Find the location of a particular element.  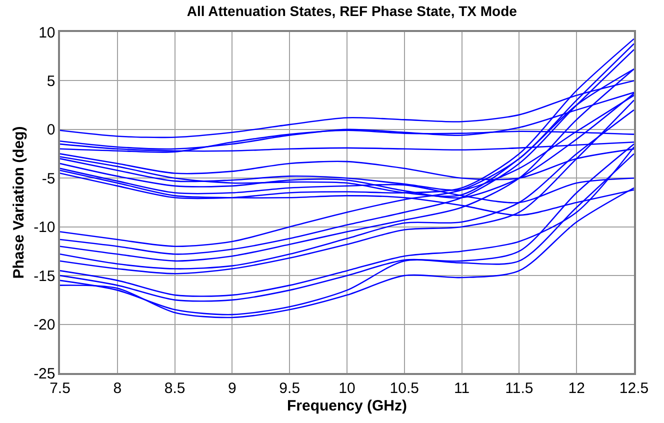

y-tick-label: 0 is located at coordinates (51, 130).